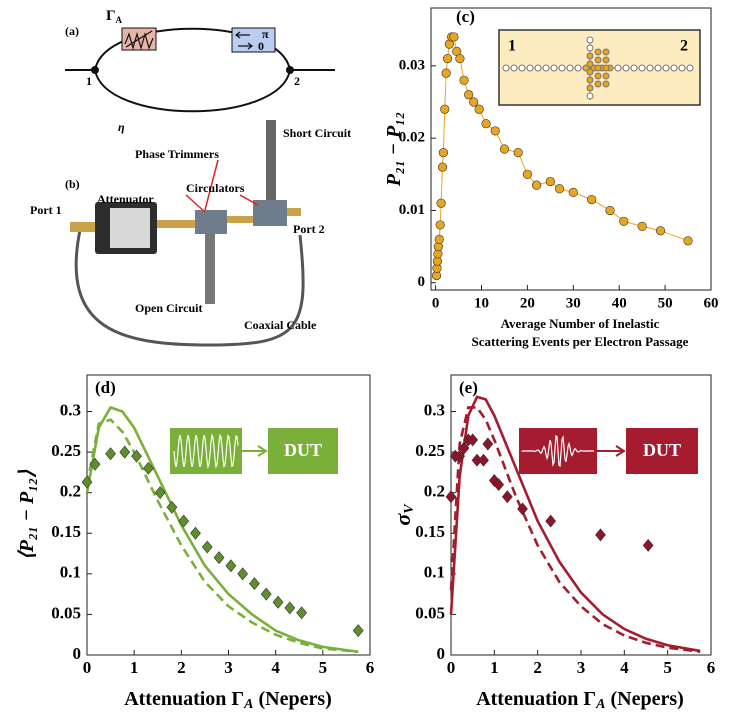  Describe the element at coordinates (72, 31) in the screenshot. I see `panel-label: (a)` at that location.